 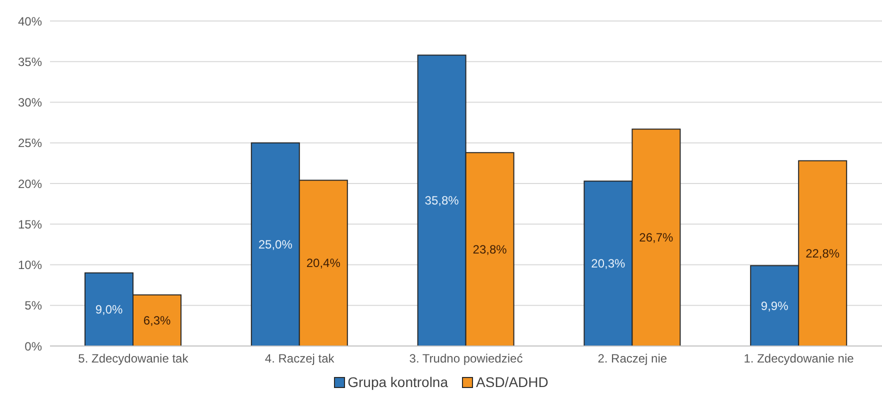 I want to click on legend-label: Grupa kontrolna, so click(x=398, y=382).